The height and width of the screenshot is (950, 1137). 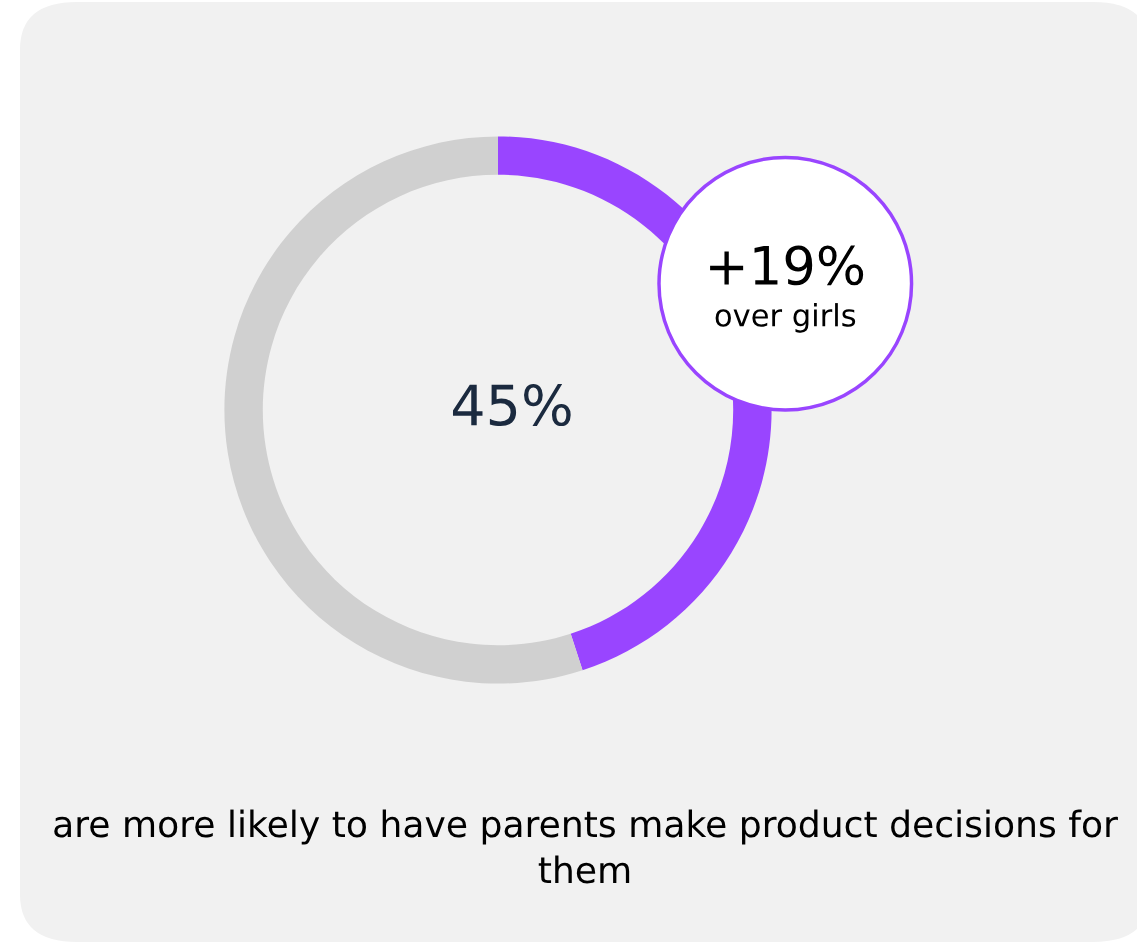 What do you see at coordinates (511, 405) in the screenshot?
I see `data-label: 45%` at bounding box center [511, 405].